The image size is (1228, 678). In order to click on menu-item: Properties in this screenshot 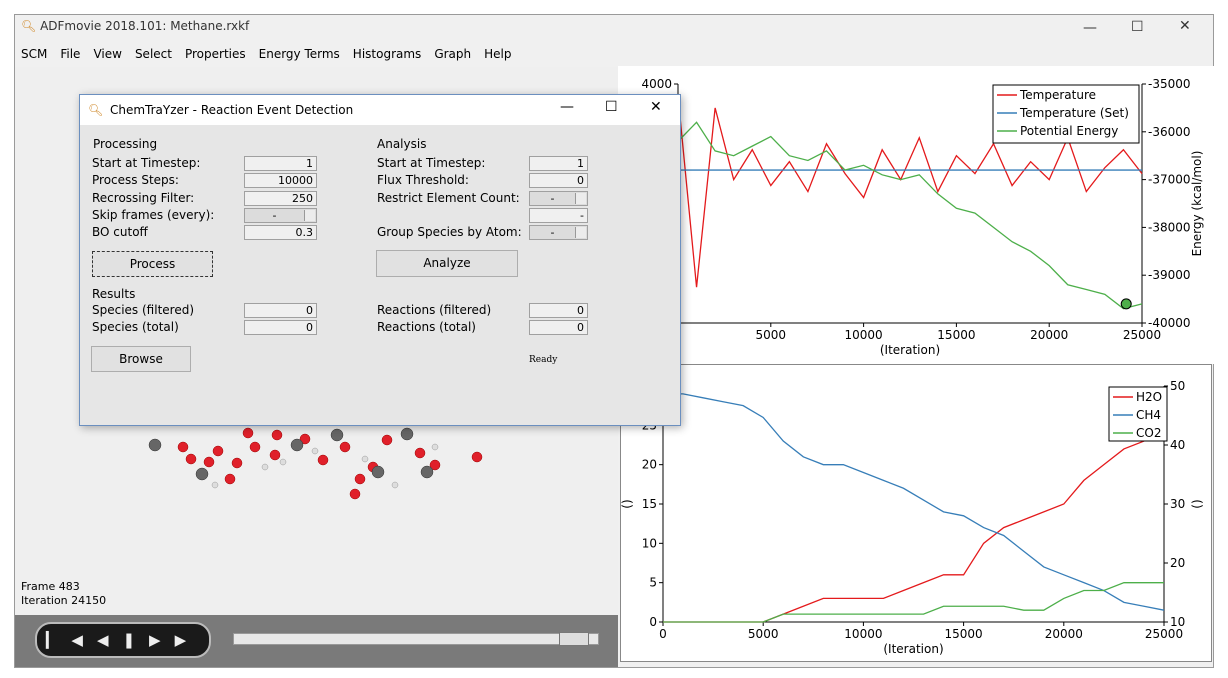, I will do `click(215, 54)`.